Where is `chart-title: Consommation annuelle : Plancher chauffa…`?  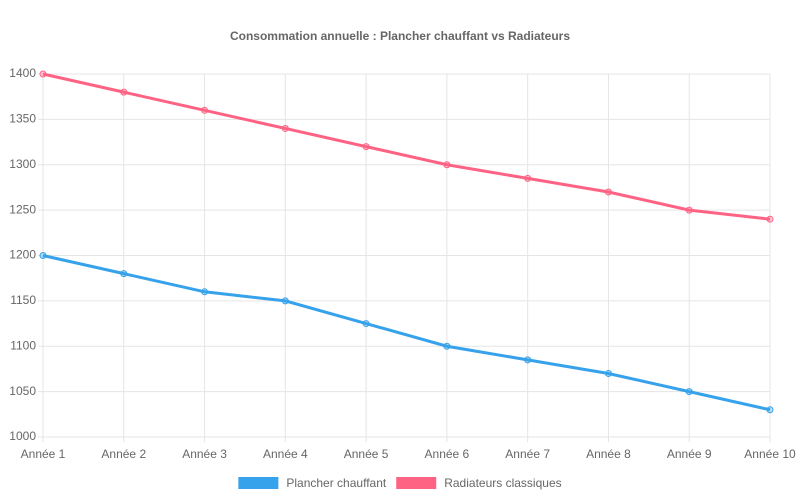
chart-title: Consommation annuelle : Plancher chauffa… is located at coordinates (400, 36).